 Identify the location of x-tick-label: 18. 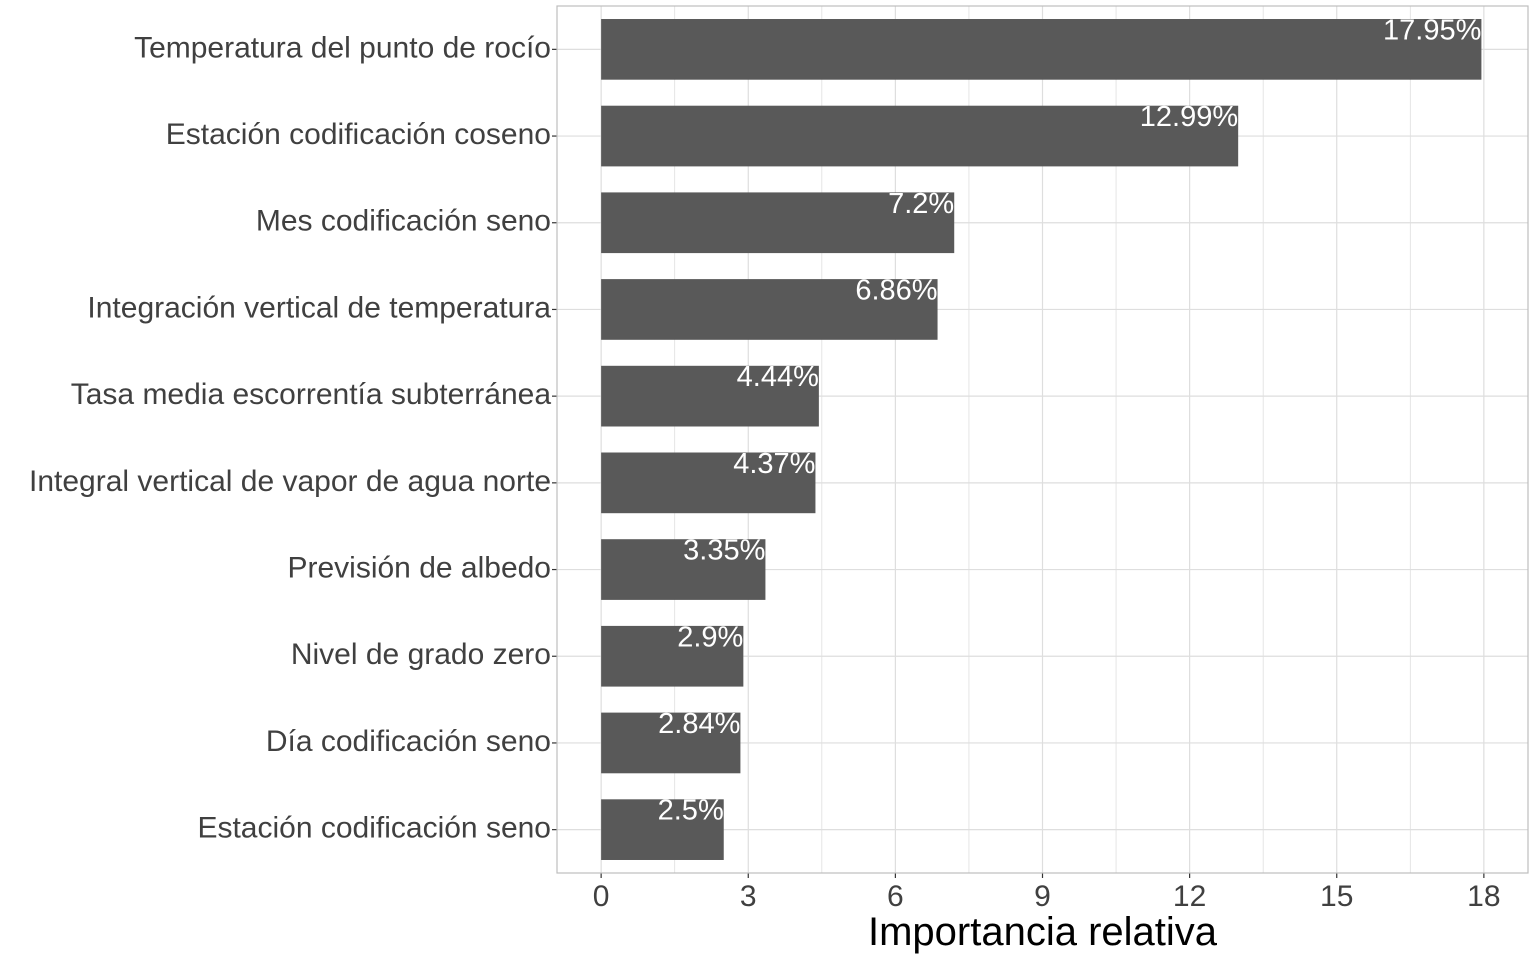
(1483, 896).